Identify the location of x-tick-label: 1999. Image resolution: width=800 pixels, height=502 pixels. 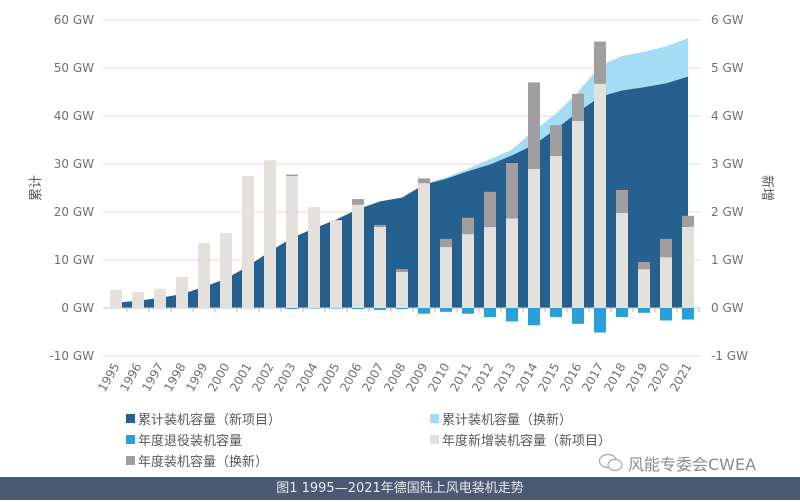
(196, 377).